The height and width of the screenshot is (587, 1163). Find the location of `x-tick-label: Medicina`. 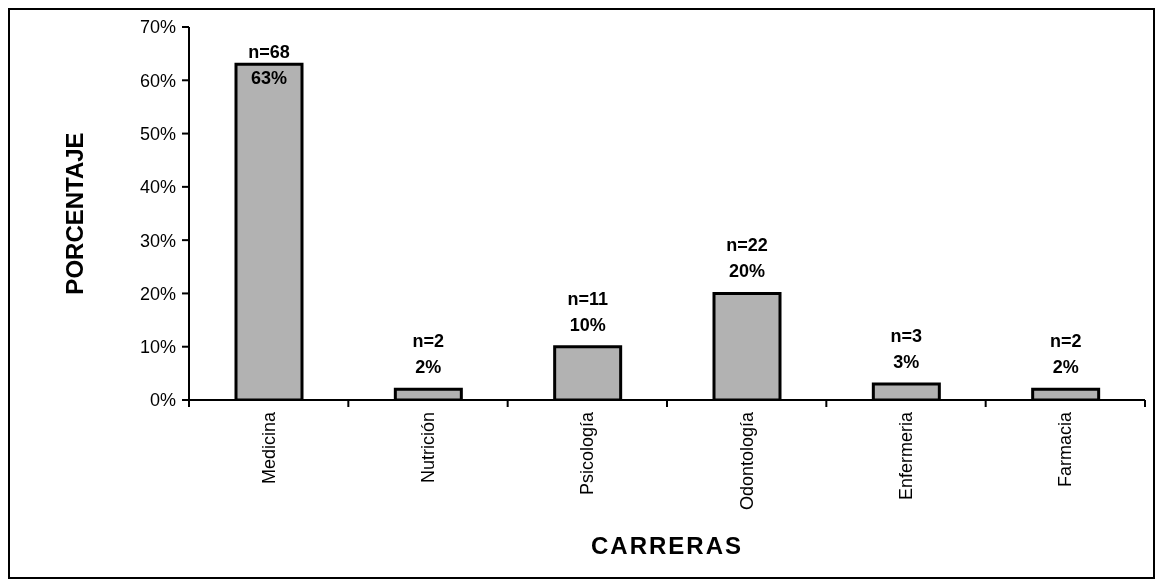

x-tick-label: Medicina is located at coordinates (268, 448).